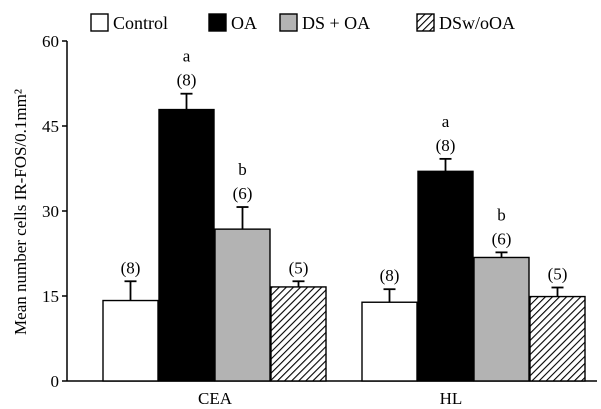 The image size is (601, 409). Describe the element at coordinates (50, 126) in the screenshot. I see `y-tick-label: 45` at that location.